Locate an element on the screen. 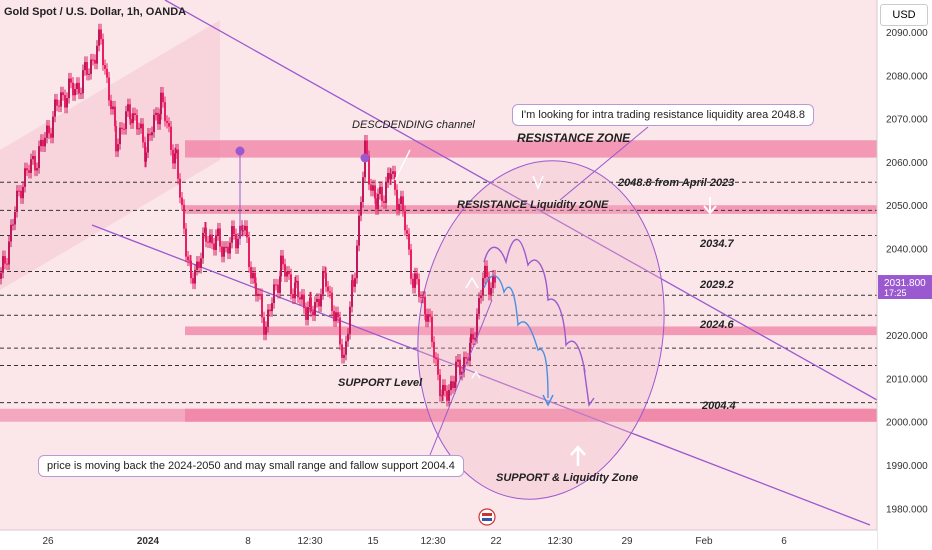 Image resolution: width=932 pixels, height=550 pixels. price-tick-label: 2090.000 is located at coordinates (907, 33).